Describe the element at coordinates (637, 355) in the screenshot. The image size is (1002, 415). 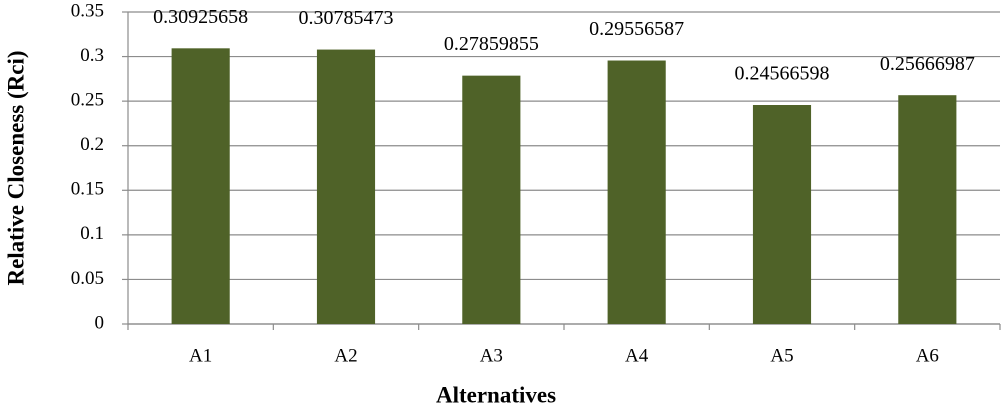
I see `x-tick-label: A4` at that location.